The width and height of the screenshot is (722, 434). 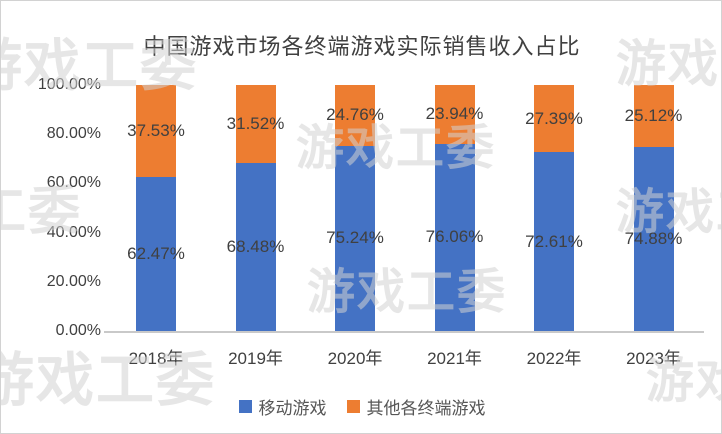 What do you see at coordinates (255, 358) in the screenshot?
I see `x-tick-label: 2019年` at bounding box center [255, 358].